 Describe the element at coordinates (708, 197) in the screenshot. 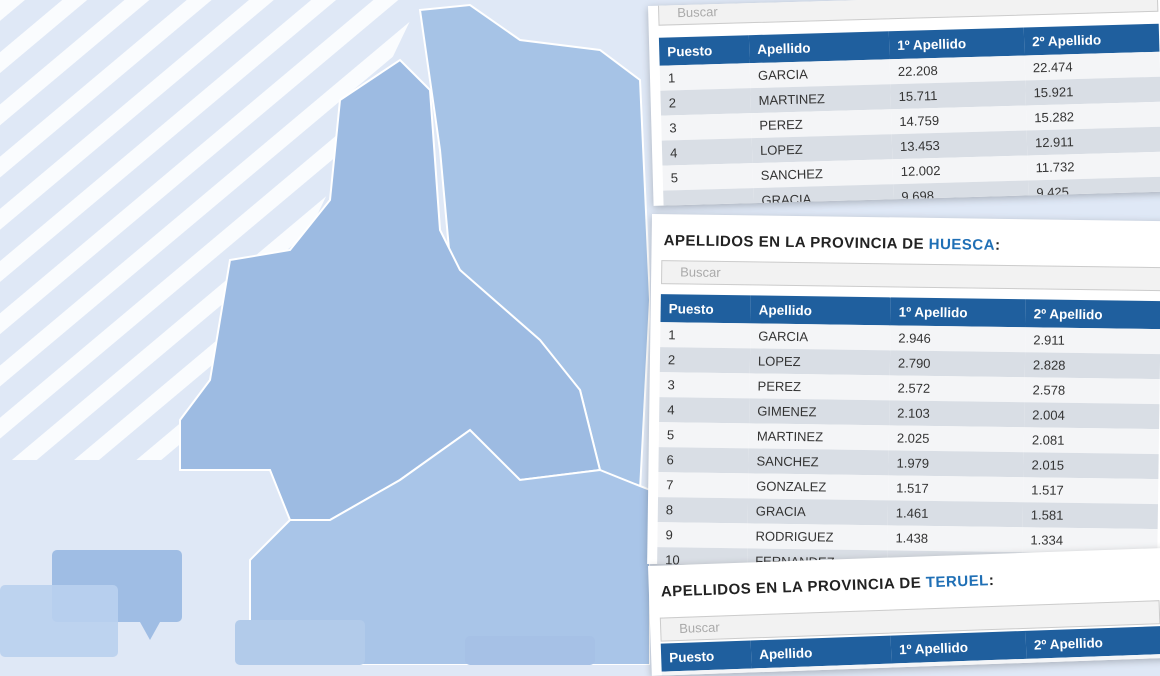

I see `table-cell` at that location.